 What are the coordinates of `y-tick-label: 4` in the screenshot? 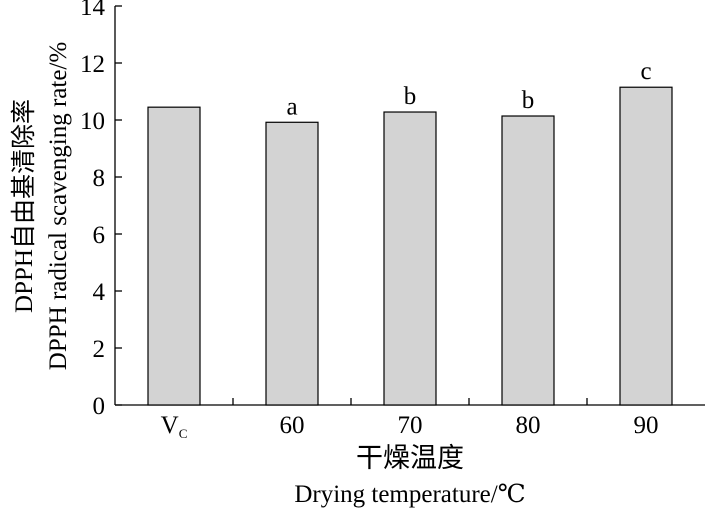 It's located at (99, 292).